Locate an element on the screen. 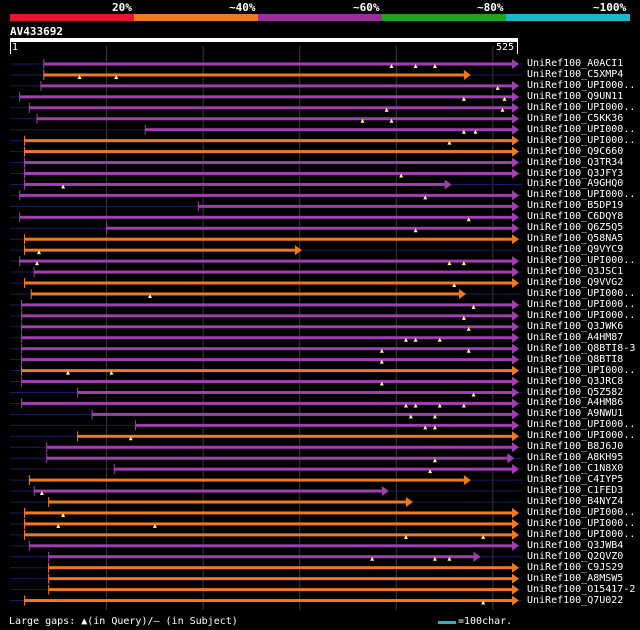 This screenshot has height=630, width=640. hit-label: UniRef100_Q3JFY3 is located at coordinates (575, 173).